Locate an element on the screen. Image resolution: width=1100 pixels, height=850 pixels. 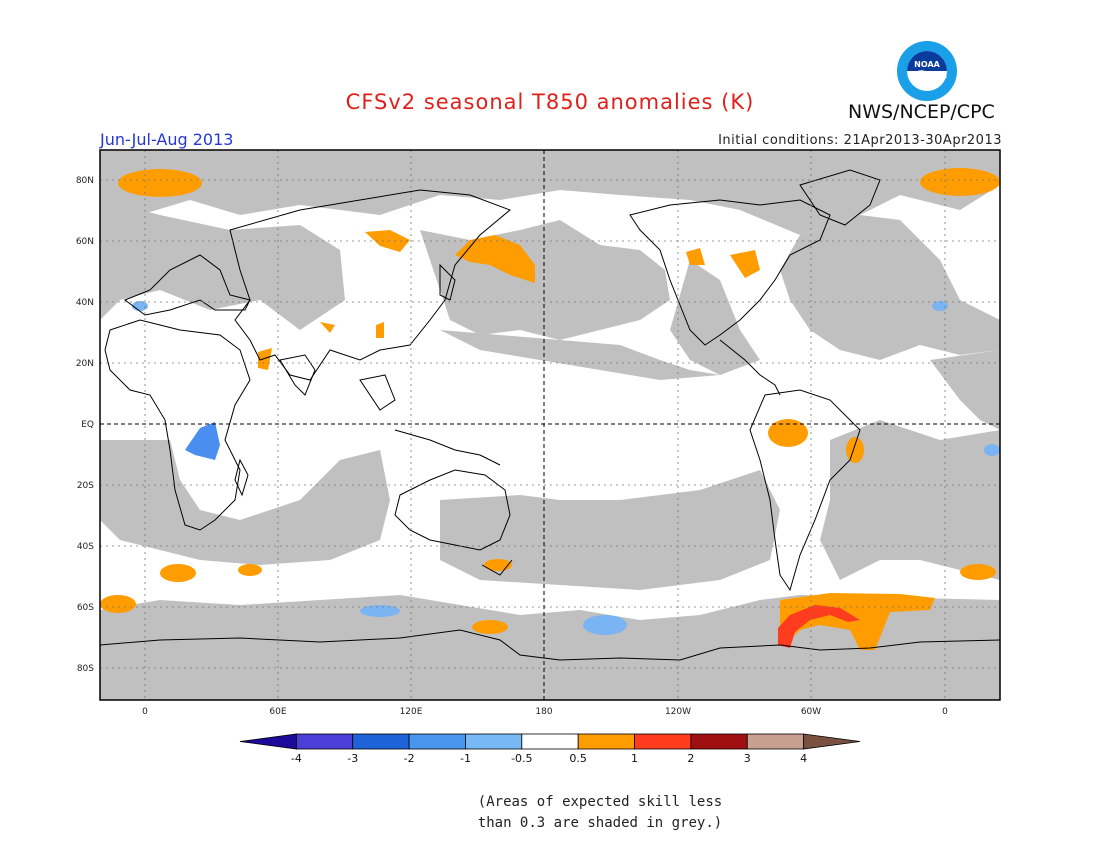
colorbar-tick-label: -4 is located at coordinates (296, 758).